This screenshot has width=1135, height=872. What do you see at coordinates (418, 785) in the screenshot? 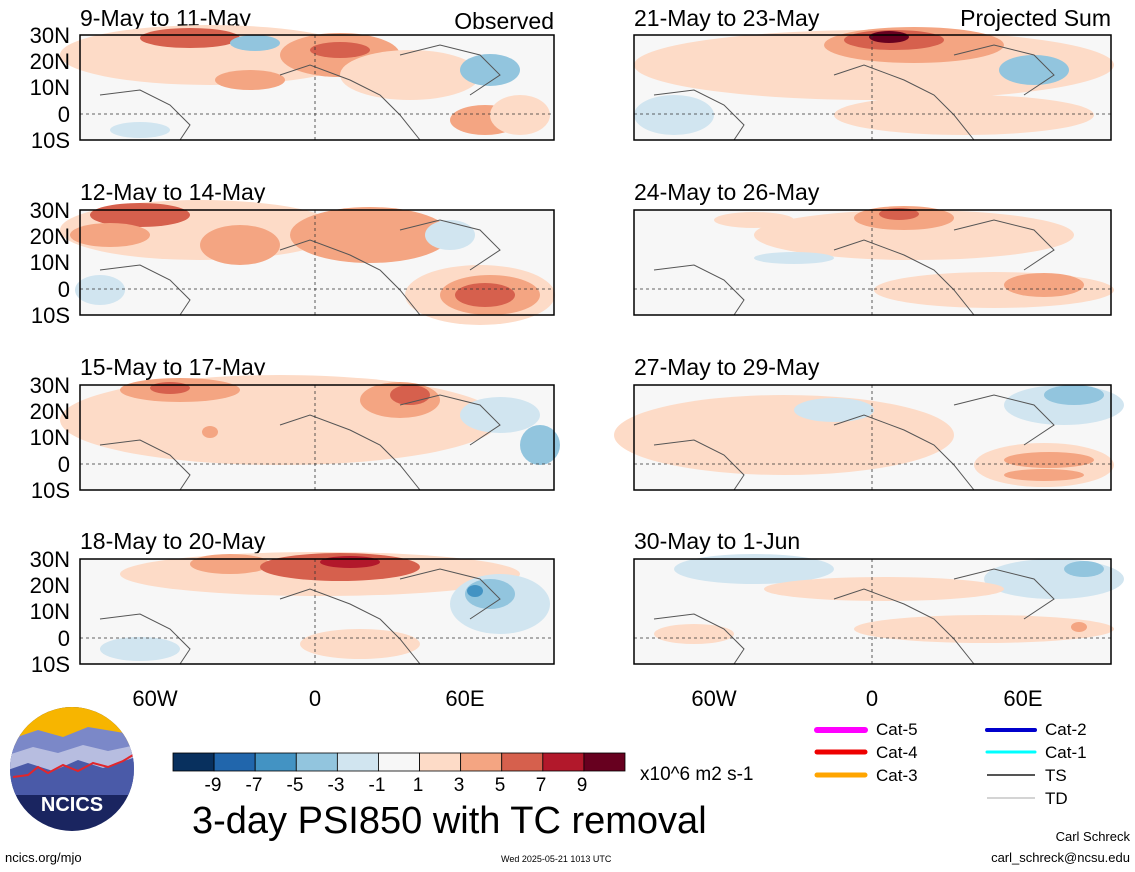
I see `colorbar-tick: 1` at bounding box center [418, 785].